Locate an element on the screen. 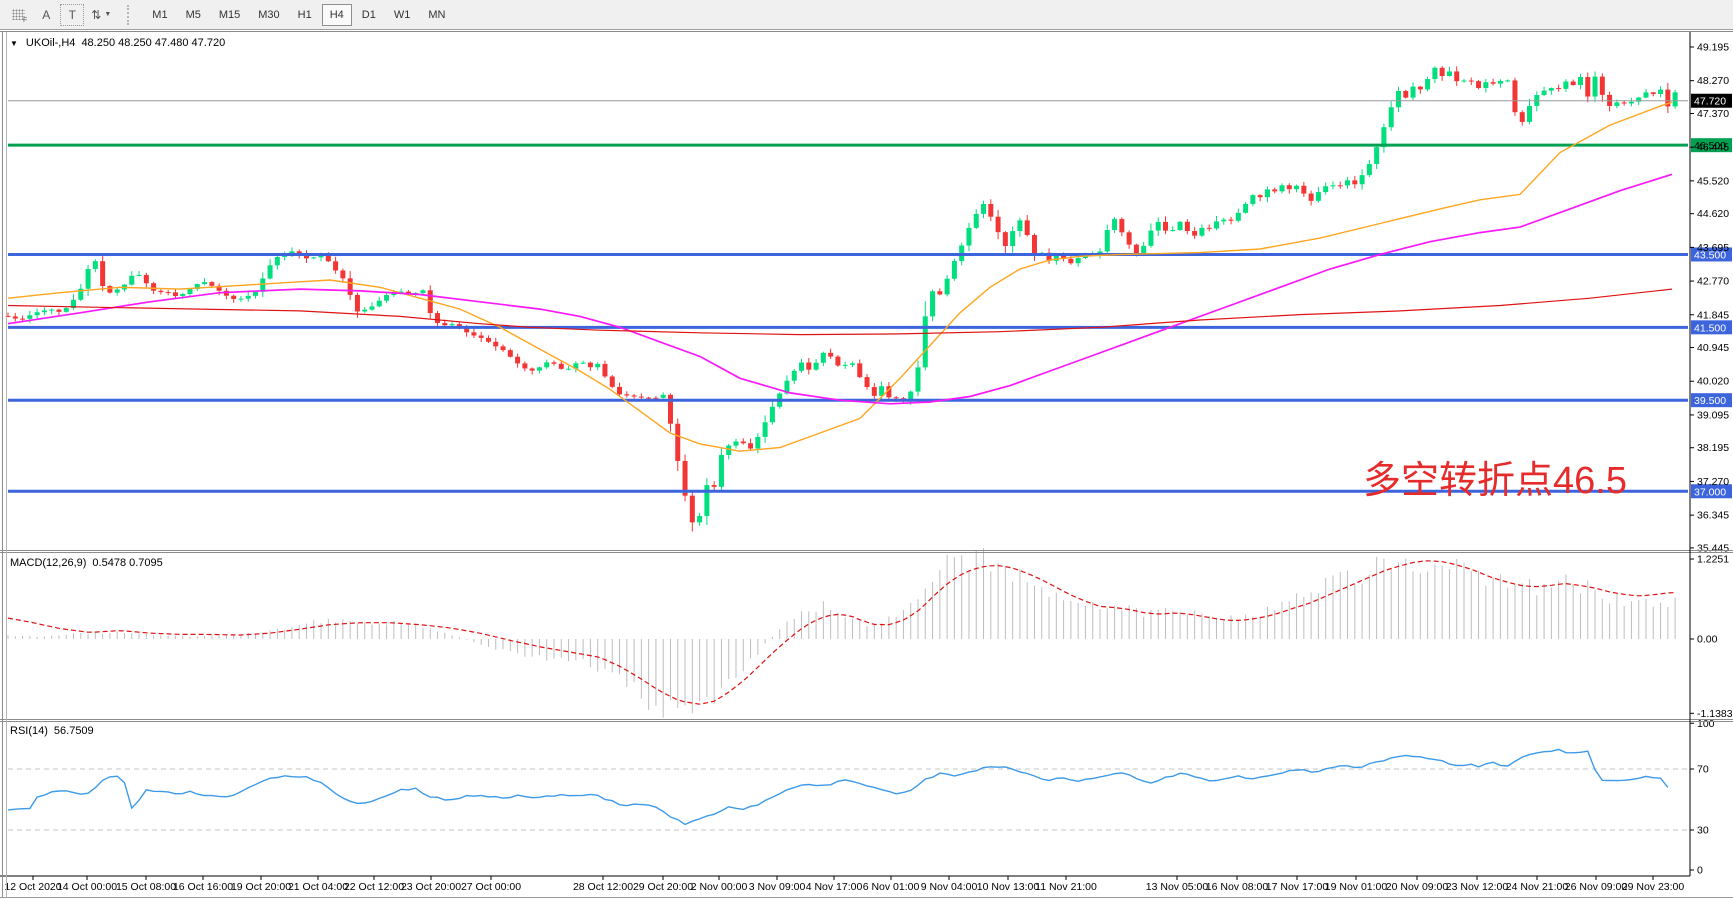 This screenshot has width=1733, height=899. rsi-pane is located at coordinates (847, 789).